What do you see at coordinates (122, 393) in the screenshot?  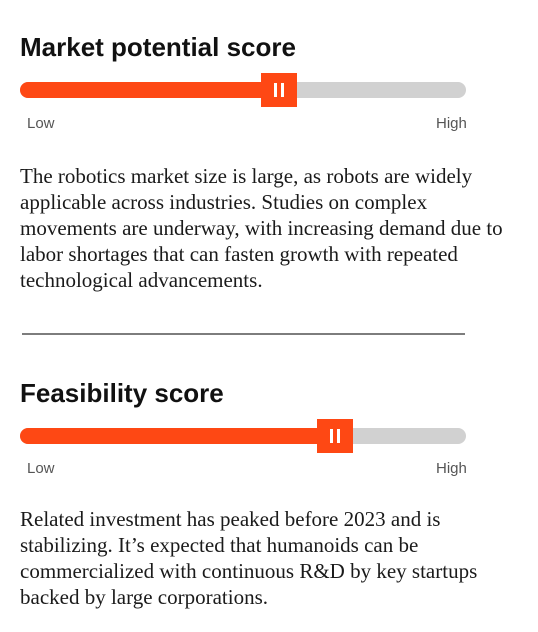 I see `feasibility-title: Feasibility score` at bounding box center [122, 393].